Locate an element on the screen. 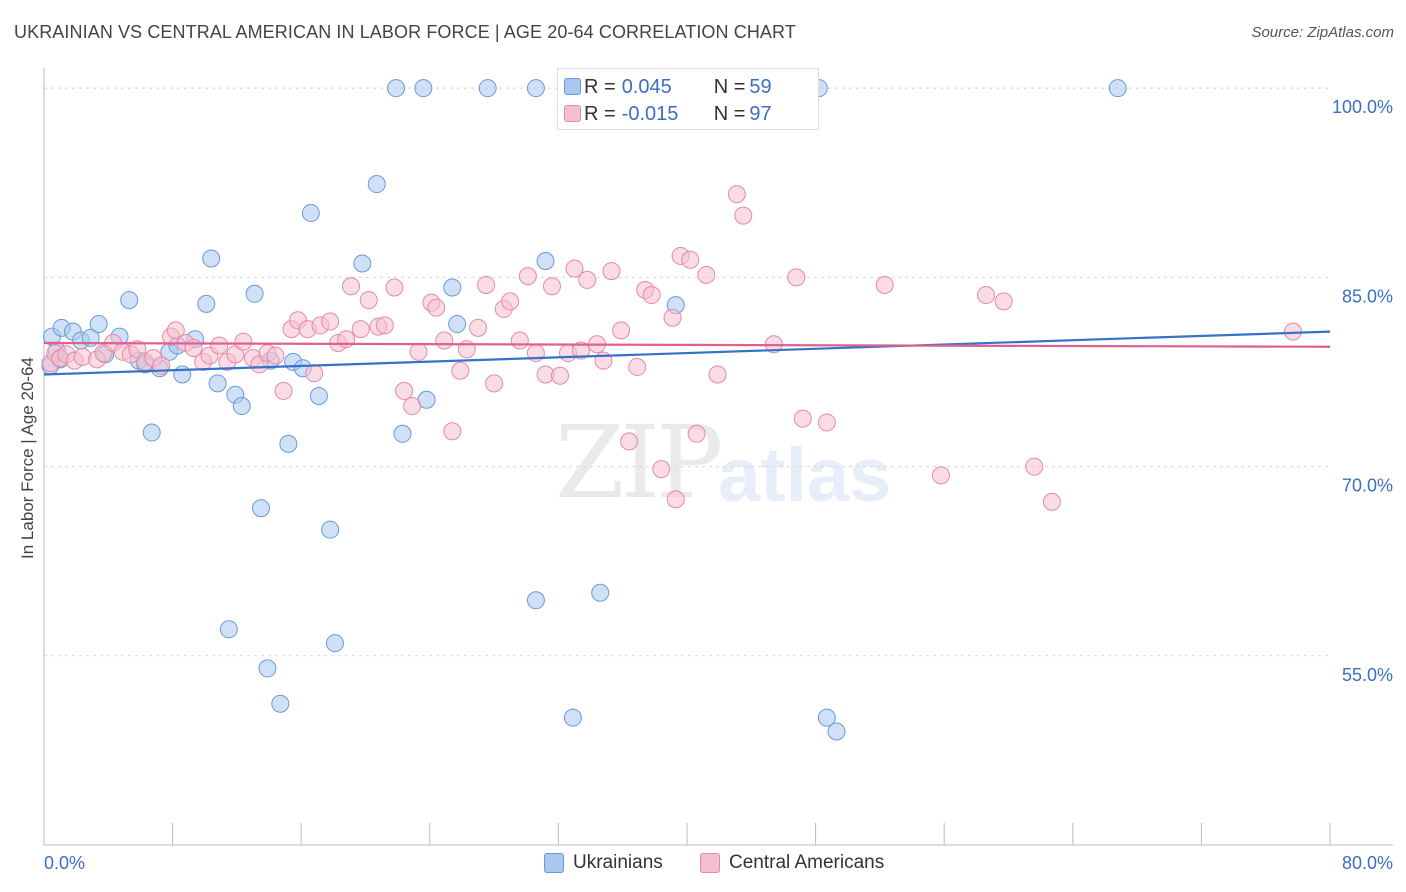  legend-item-central-americans: Central Americans is located at coordinates (792, 863).